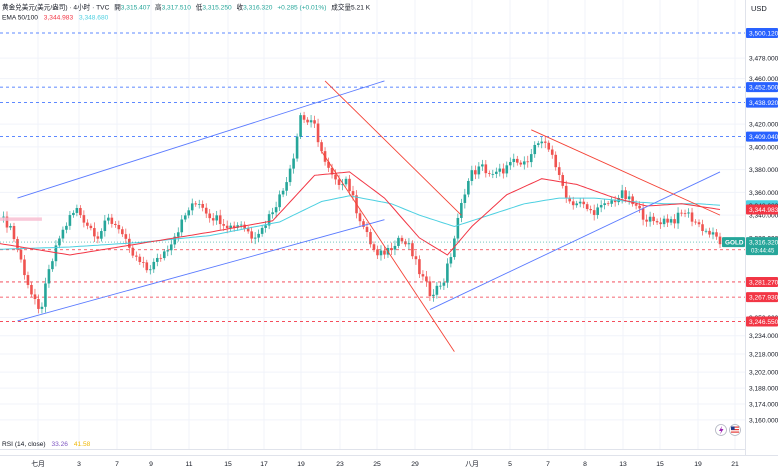  I want to click on high-label: 高, so click(158, 7).